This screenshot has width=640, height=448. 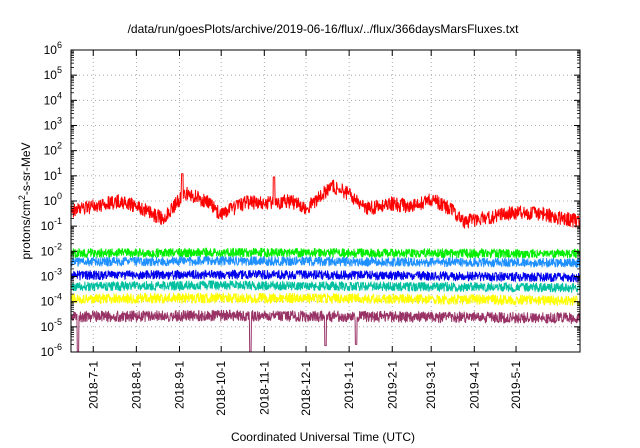 What do you see at coordinates (58, 297) in the screenshot?
I see `y-tick-label-exp: -4` at bounding box center [58, 297].